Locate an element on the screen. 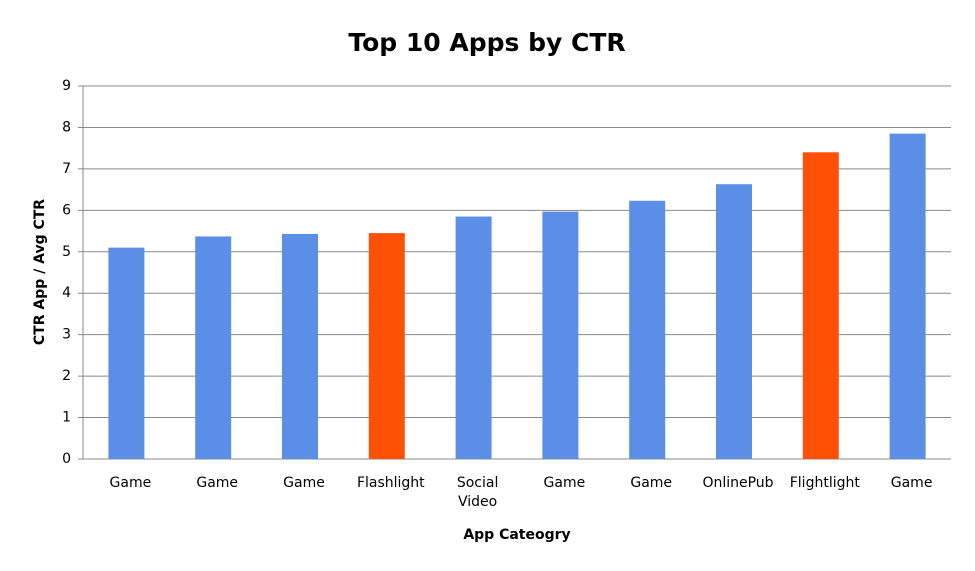  y-tick-label: 6 is located at coordinates (66, 210).